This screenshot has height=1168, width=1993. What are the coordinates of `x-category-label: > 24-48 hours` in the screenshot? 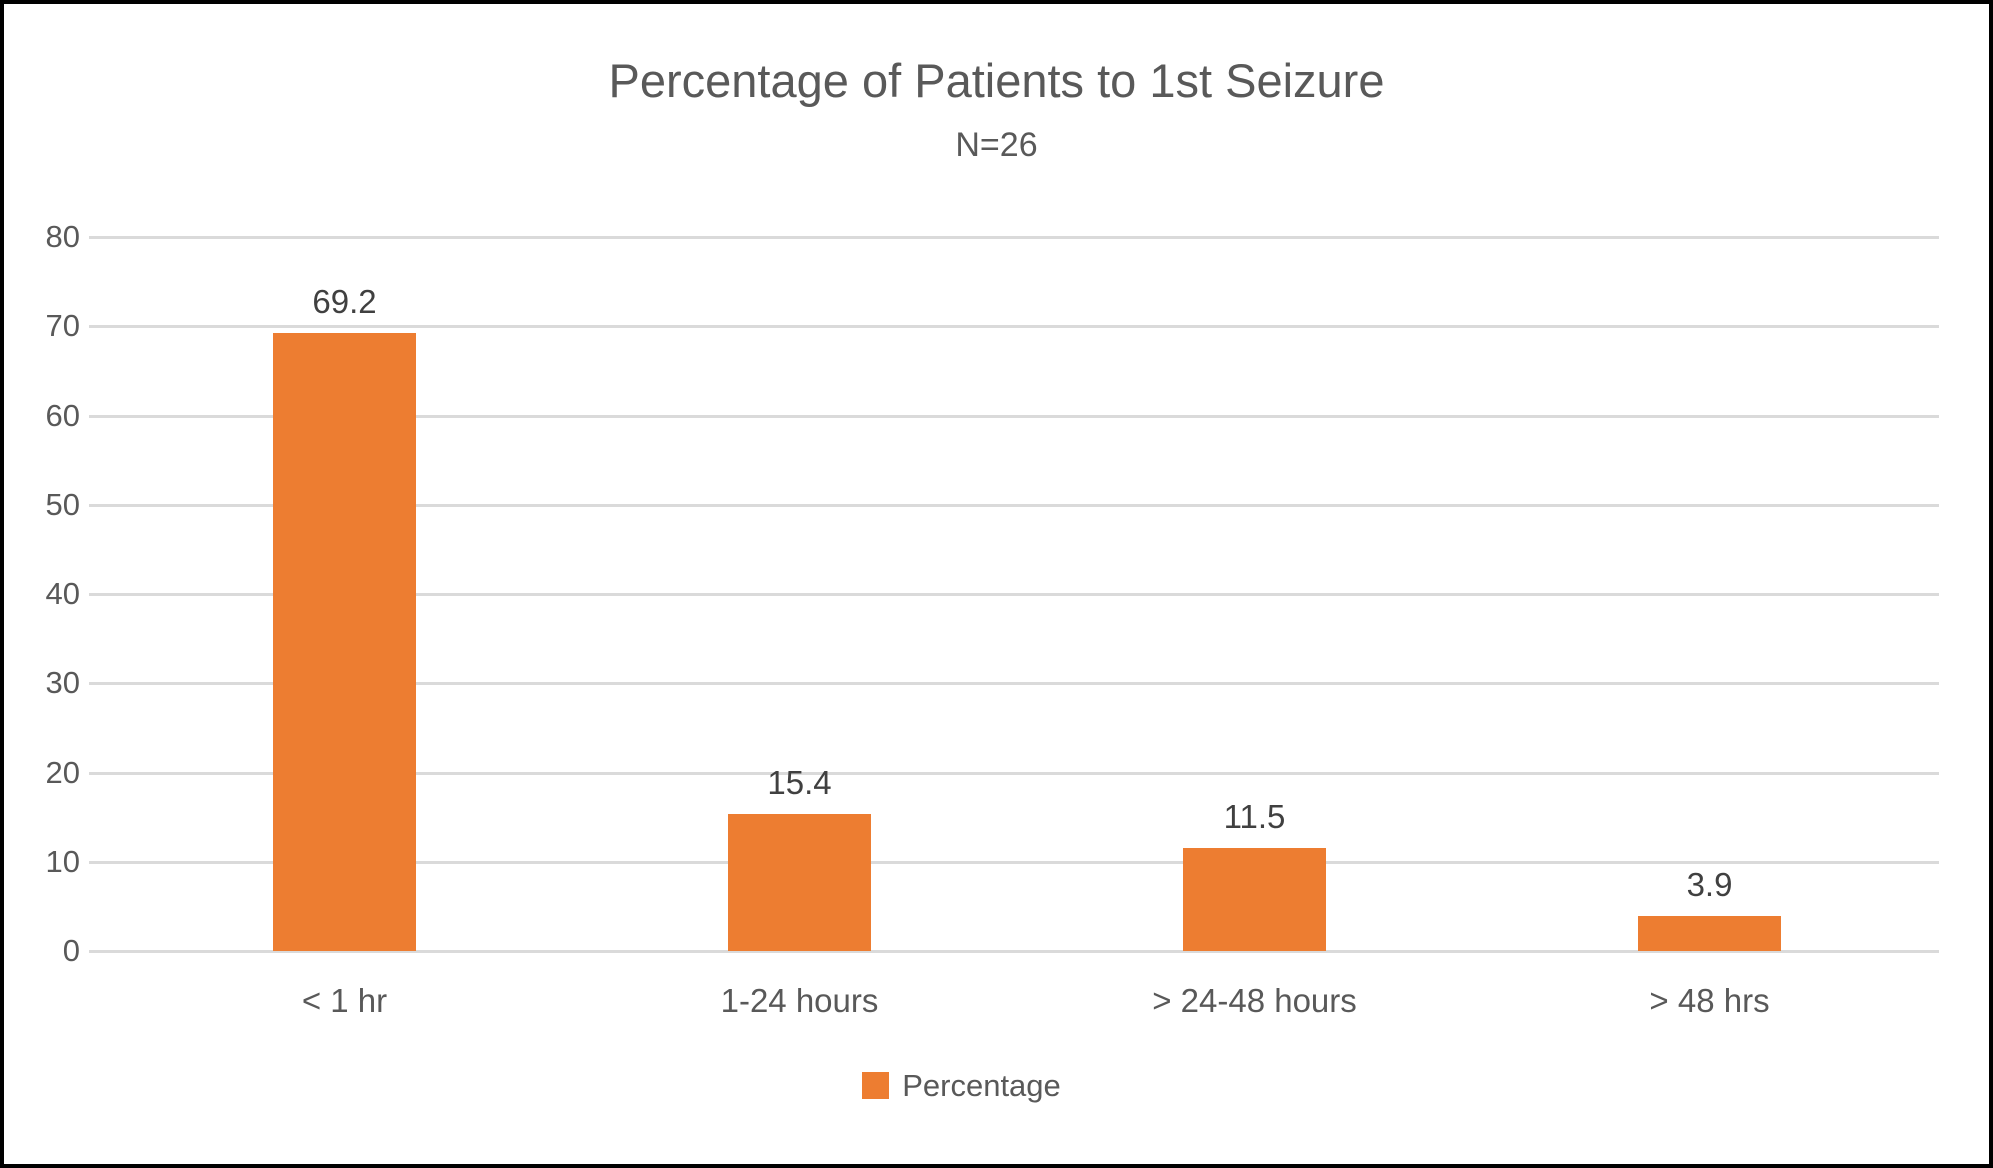 It's located at (1254, 1000).